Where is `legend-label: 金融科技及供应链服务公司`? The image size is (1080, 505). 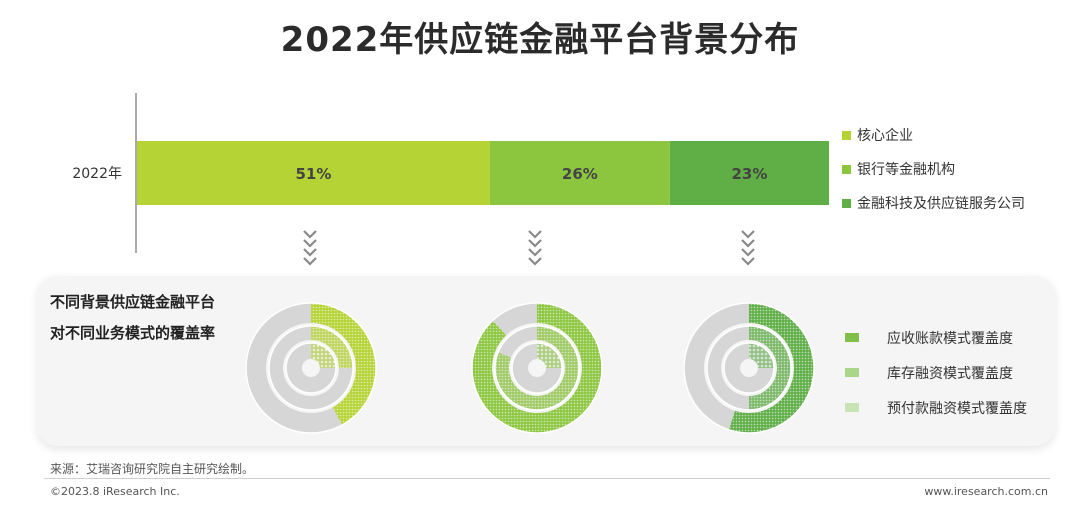 legend-label: 金融科技及供应链服务公司 is located at coordinates (941, 204).